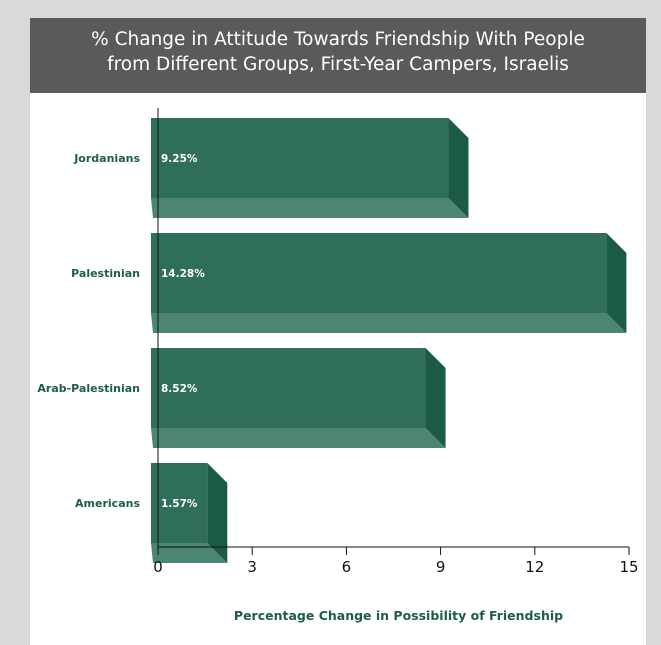  I want to click on bar-jordanians: 9.25%, so click(310, 168).